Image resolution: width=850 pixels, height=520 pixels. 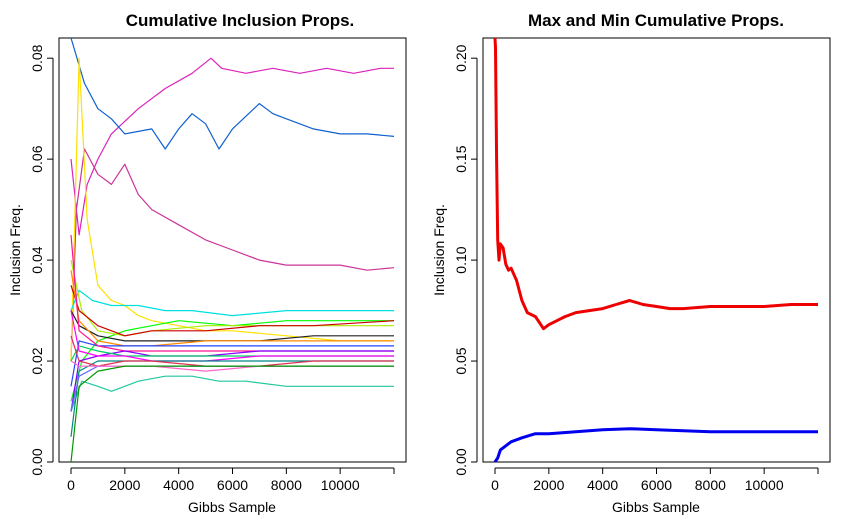 I want to click on y-tick-label: 0.06, so click(x=37, y=158).